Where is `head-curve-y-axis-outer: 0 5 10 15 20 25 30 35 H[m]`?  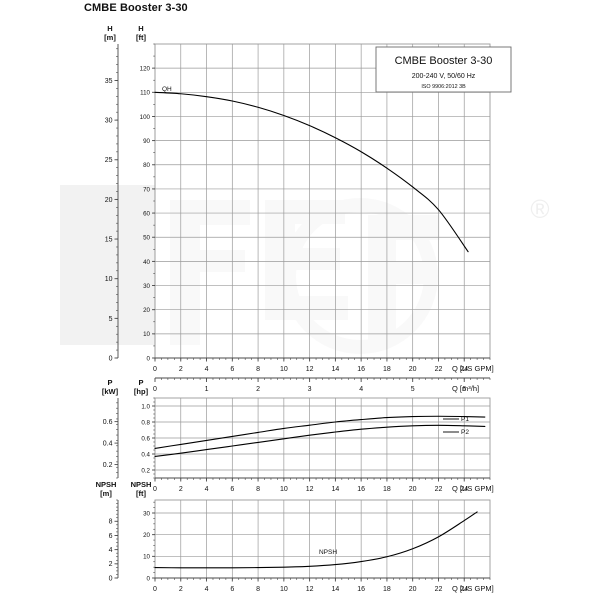 head-curve-y-axis-outer: 0 5 10 15 20 25 30 35 H[m] is located at coordinates (111, 193).